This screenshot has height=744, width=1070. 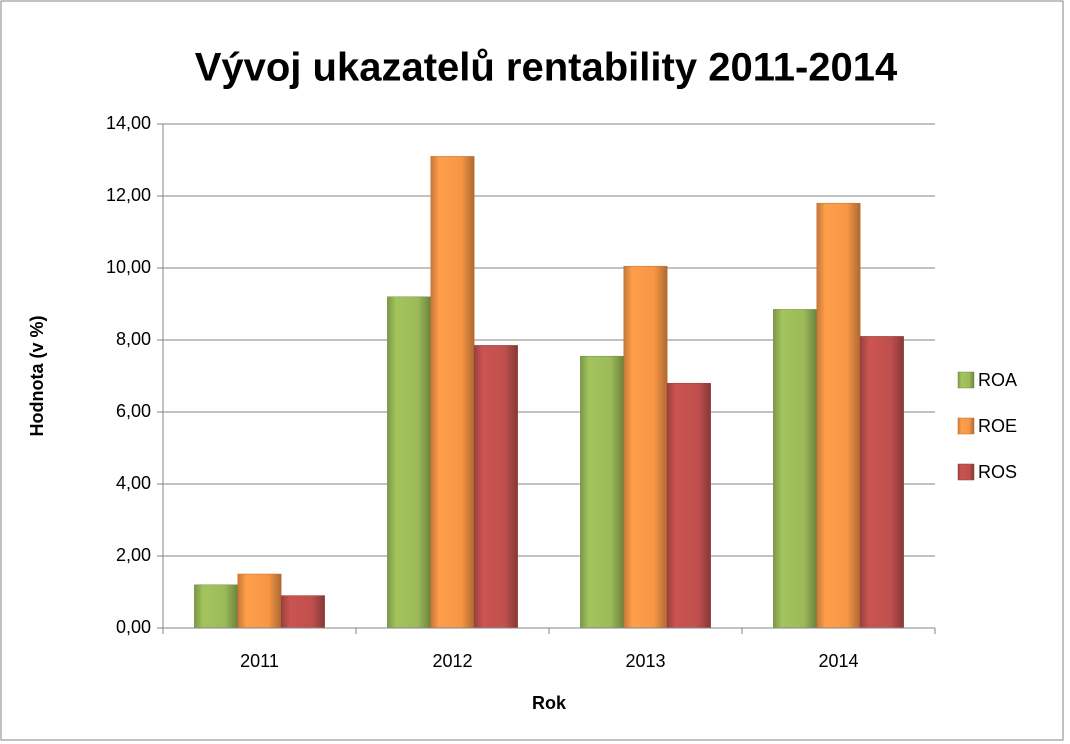 I want to click on chart-title: Vývoj ukazatelů rentability 2011-2014, so click(x=546, y=68).